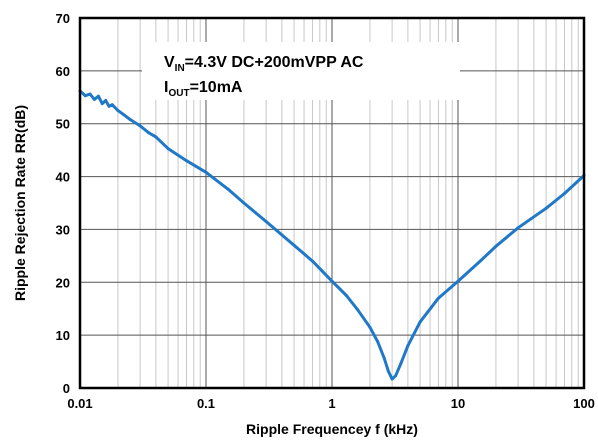 This screenshot has width=598, height=441. I want to click on x-tick-label: 1, so click(331, 403).